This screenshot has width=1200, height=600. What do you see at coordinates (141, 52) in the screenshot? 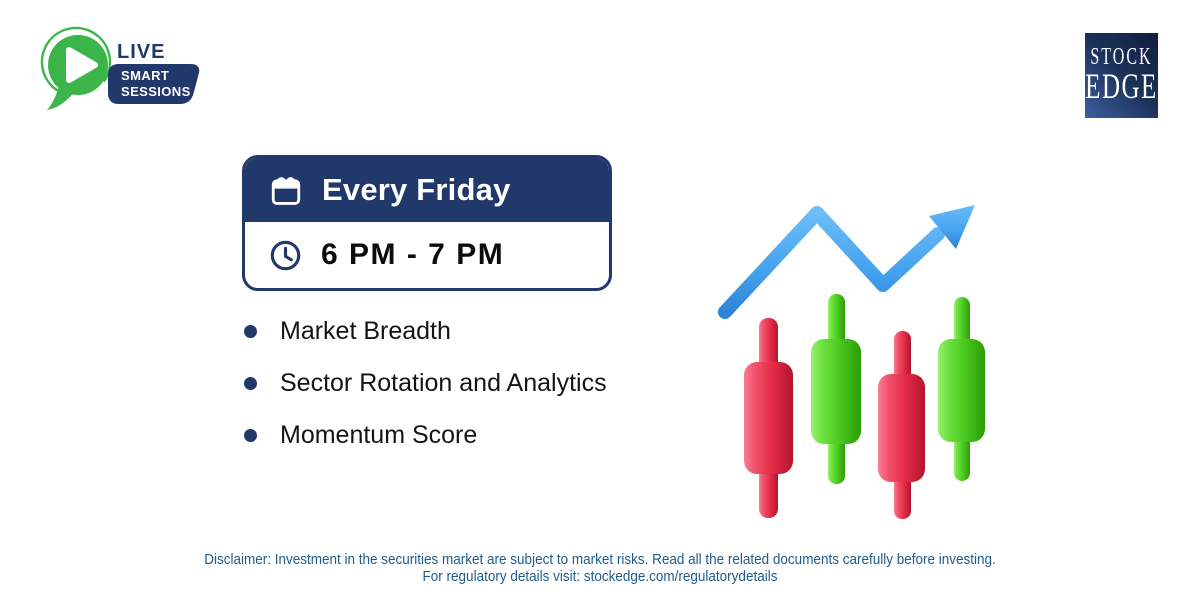
I see `live-label: LIVE` at bounding box center [141, 52].